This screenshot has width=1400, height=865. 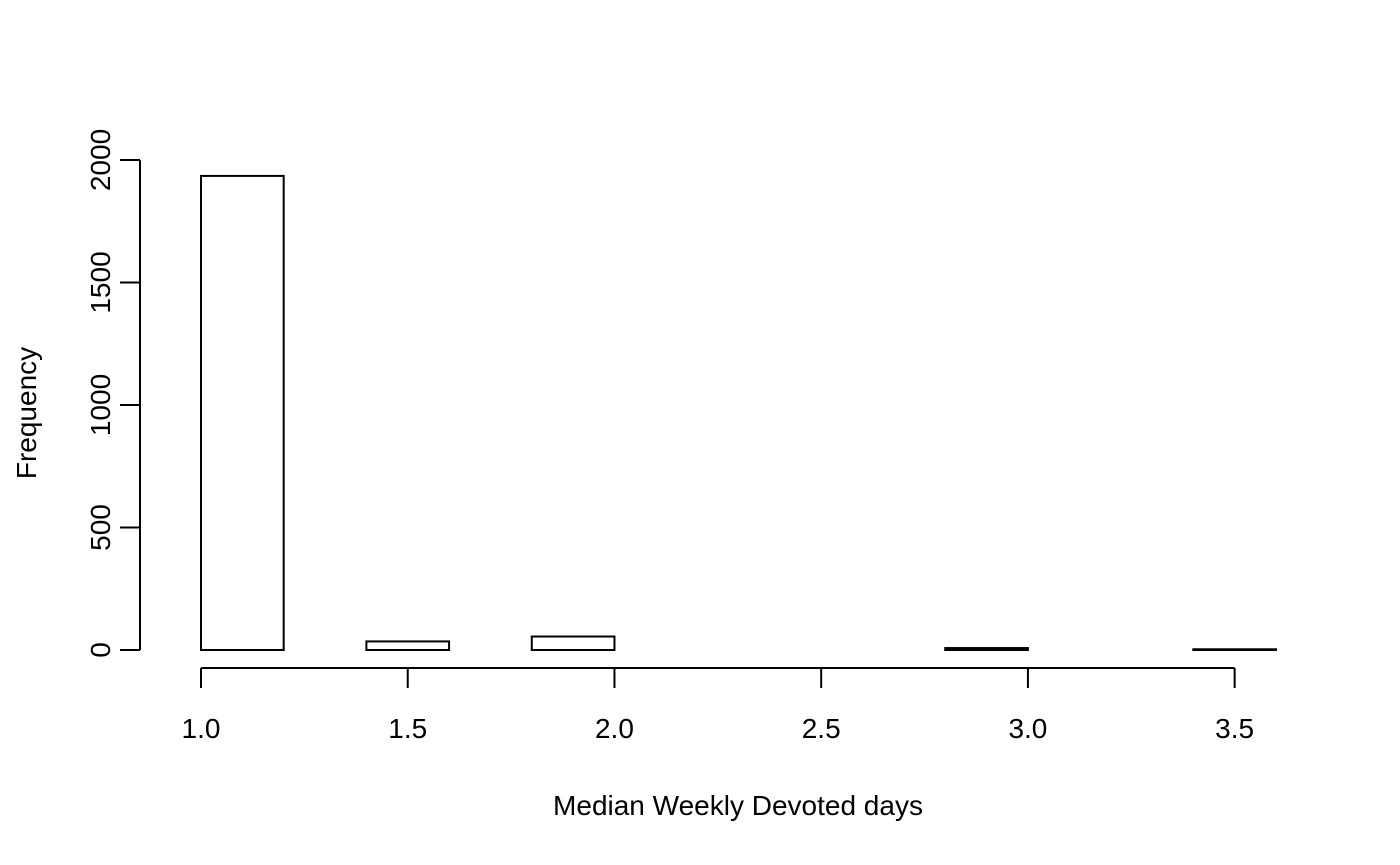 I want to click on y-tick-label-1: 500, so click(x=100, y=527).